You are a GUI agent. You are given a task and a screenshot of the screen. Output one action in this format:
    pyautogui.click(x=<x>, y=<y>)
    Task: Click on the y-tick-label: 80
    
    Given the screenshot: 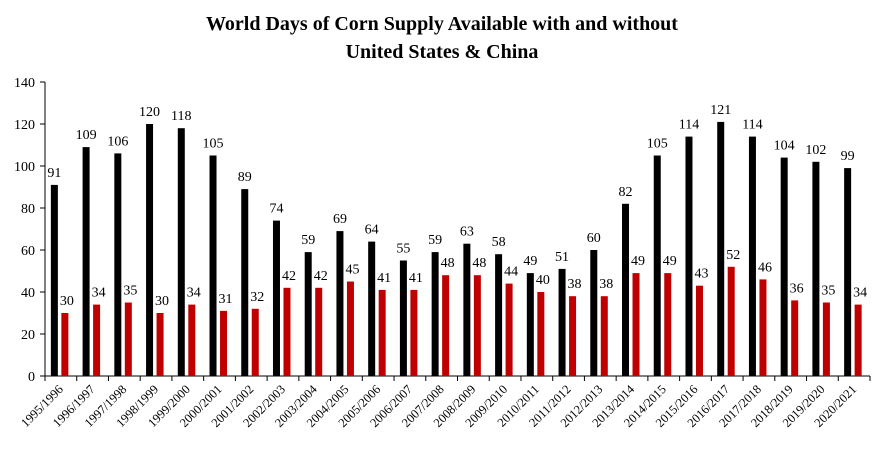 What is the action you would take?
    pyautogui.click(x=28, y=209)
    